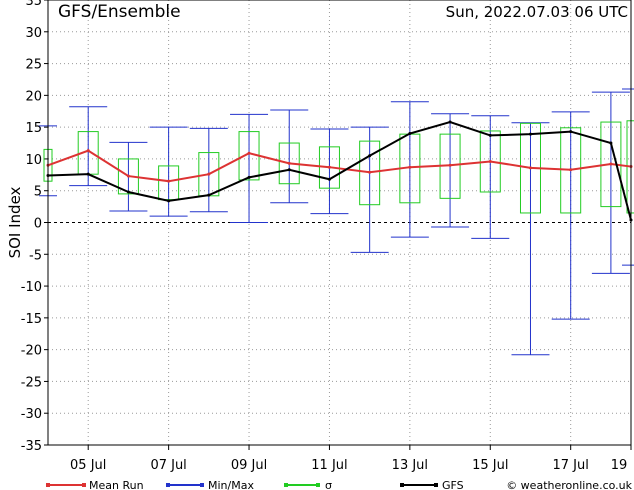 The height and width of the screenshot is (490, 634). I want to click on y-tick-label: 30, so click(33, 33).